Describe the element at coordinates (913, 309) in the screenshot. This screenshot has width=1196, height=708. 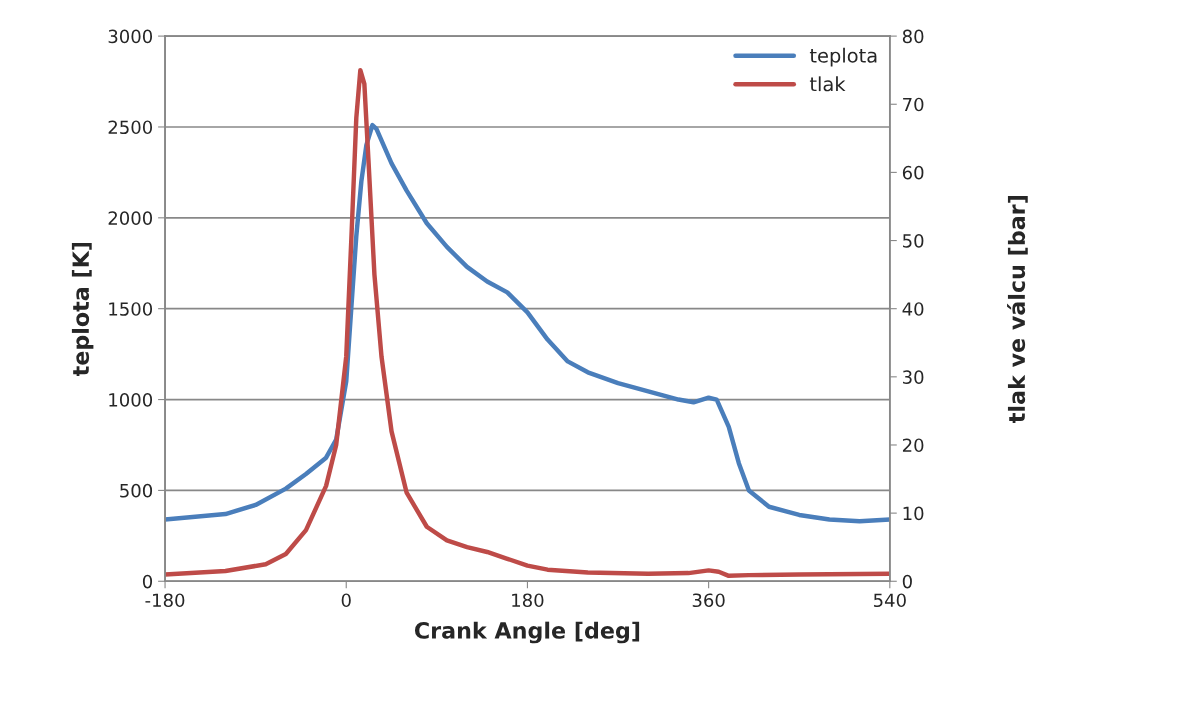
I see `y2-tick-label: 40` at that location.